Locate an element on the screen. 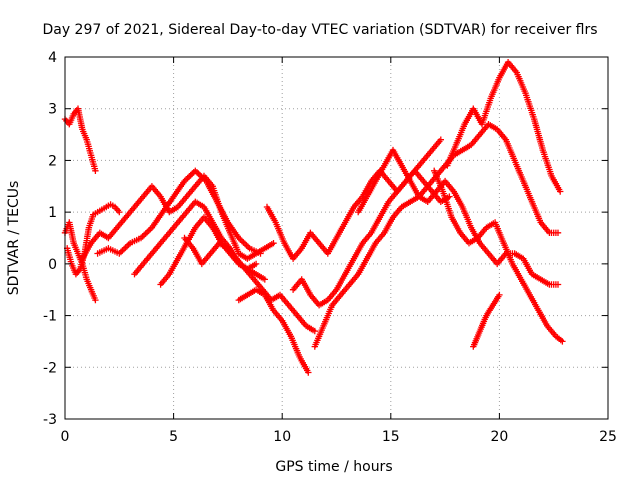 This screenshot has height=480, width=640. x-tick-label: 25 is located at coordinates (608, 437).